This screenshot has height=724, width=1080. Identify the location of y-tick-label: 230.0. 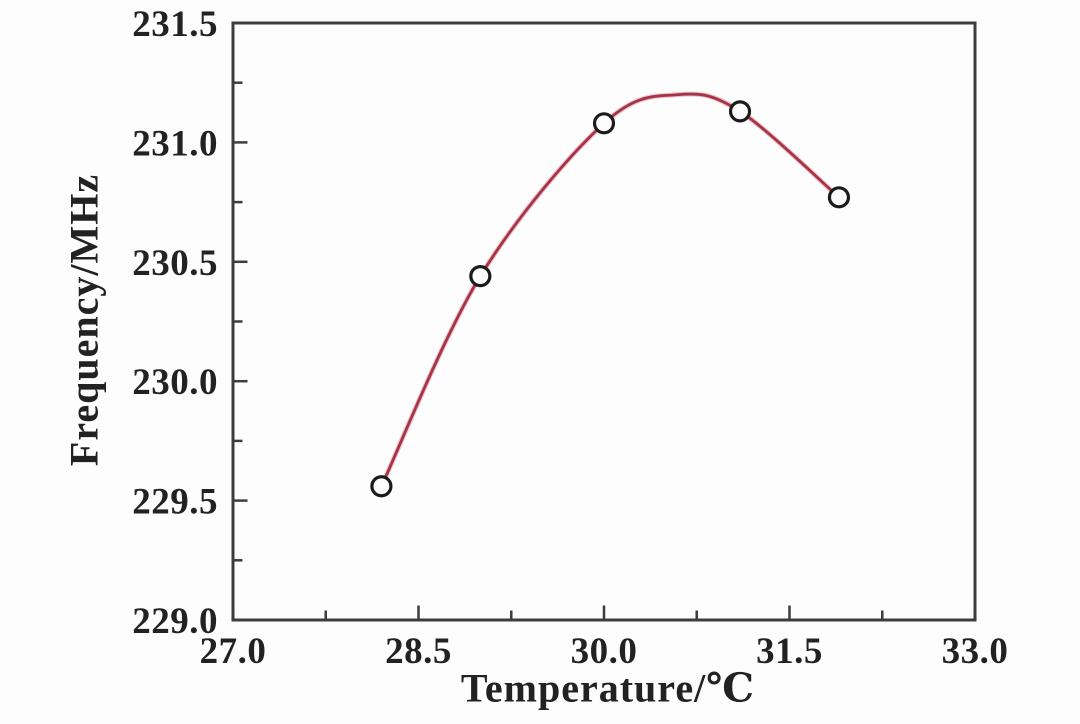
(175, 382).